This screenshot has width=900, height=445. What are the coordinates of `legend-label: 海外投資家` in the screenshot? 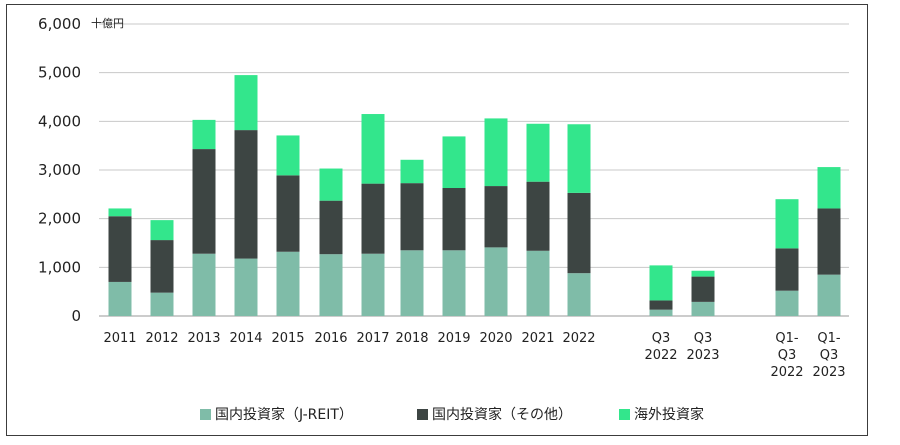 It's located at (669, 414).